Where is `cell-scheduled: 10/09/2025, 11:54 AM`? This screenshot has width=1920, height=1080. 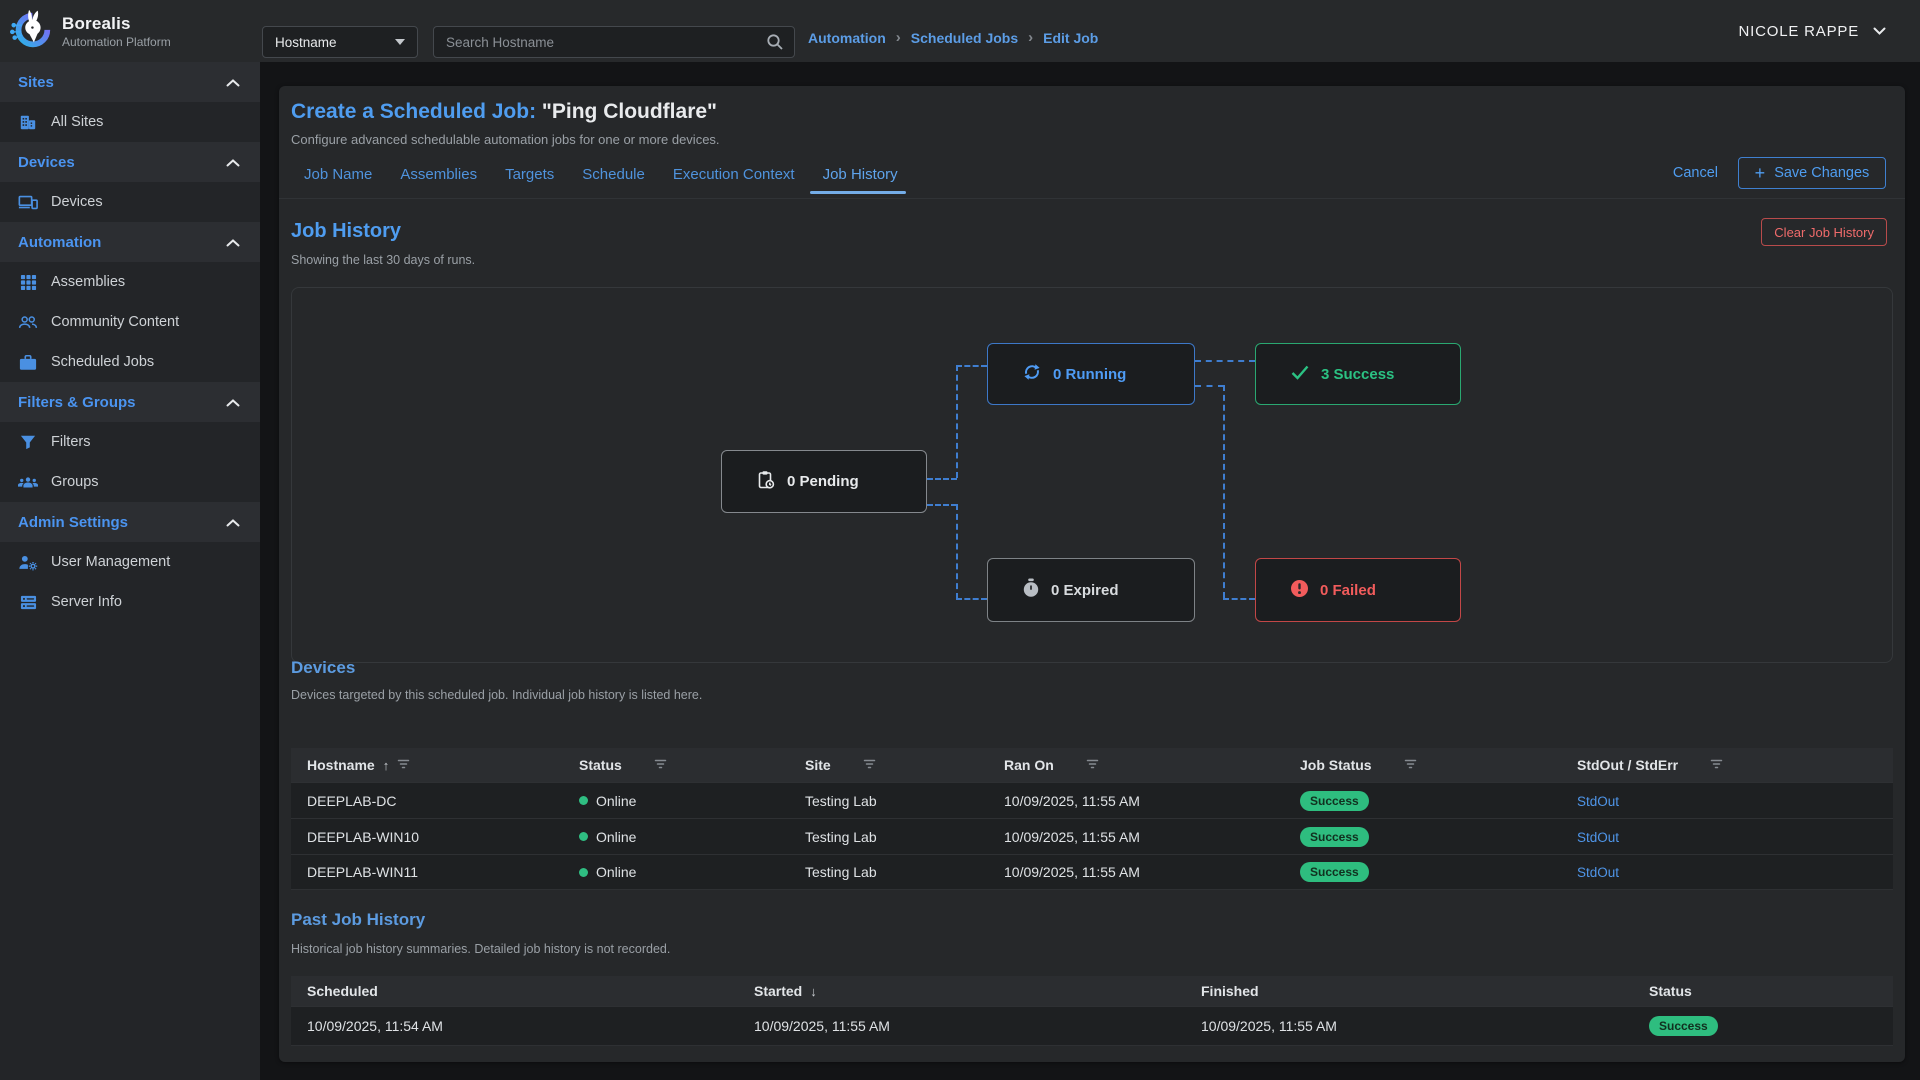 cell-scheduled: 10/09/2025, 11:54 AM is located at coordinates (375, 1026).